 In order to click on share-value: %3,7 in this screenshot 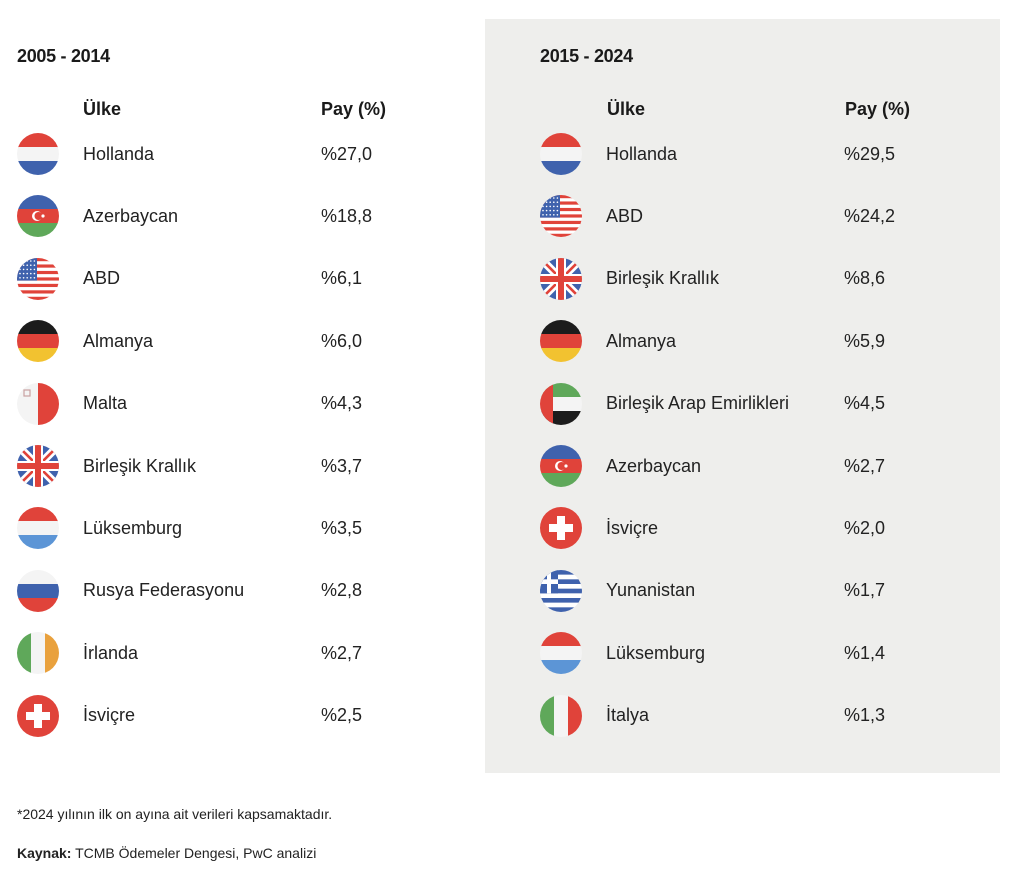, I will do `click(342, 465)`.